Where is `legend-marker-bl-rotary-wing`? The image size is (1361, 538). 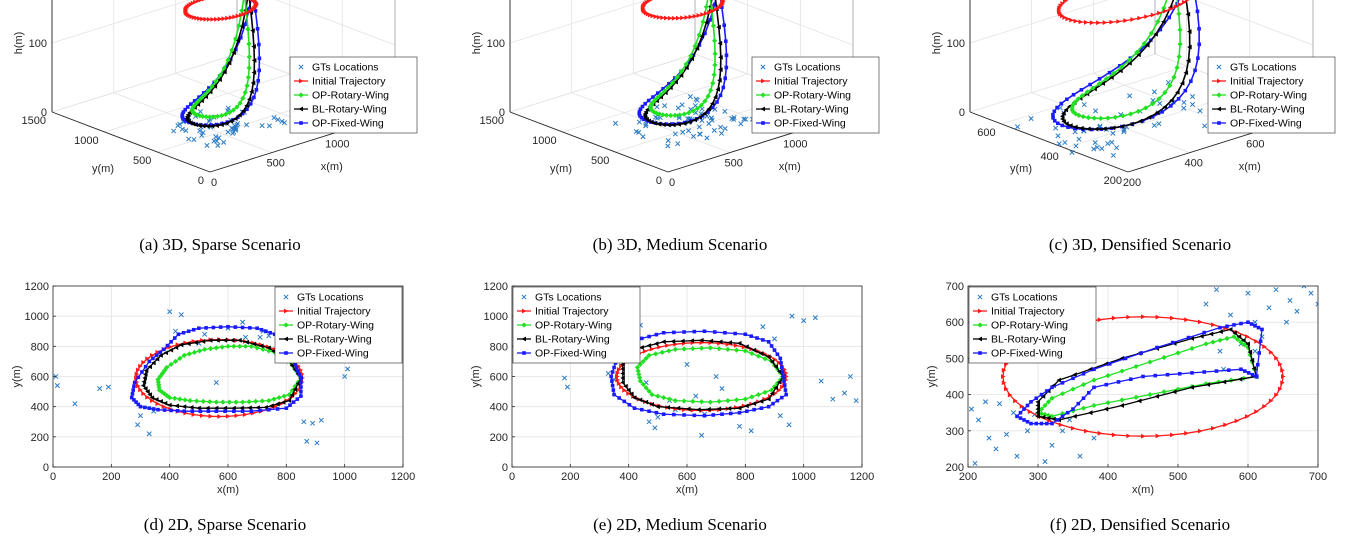
legend-marker-bl-rotary-wing is located at coordinates (762, 109).